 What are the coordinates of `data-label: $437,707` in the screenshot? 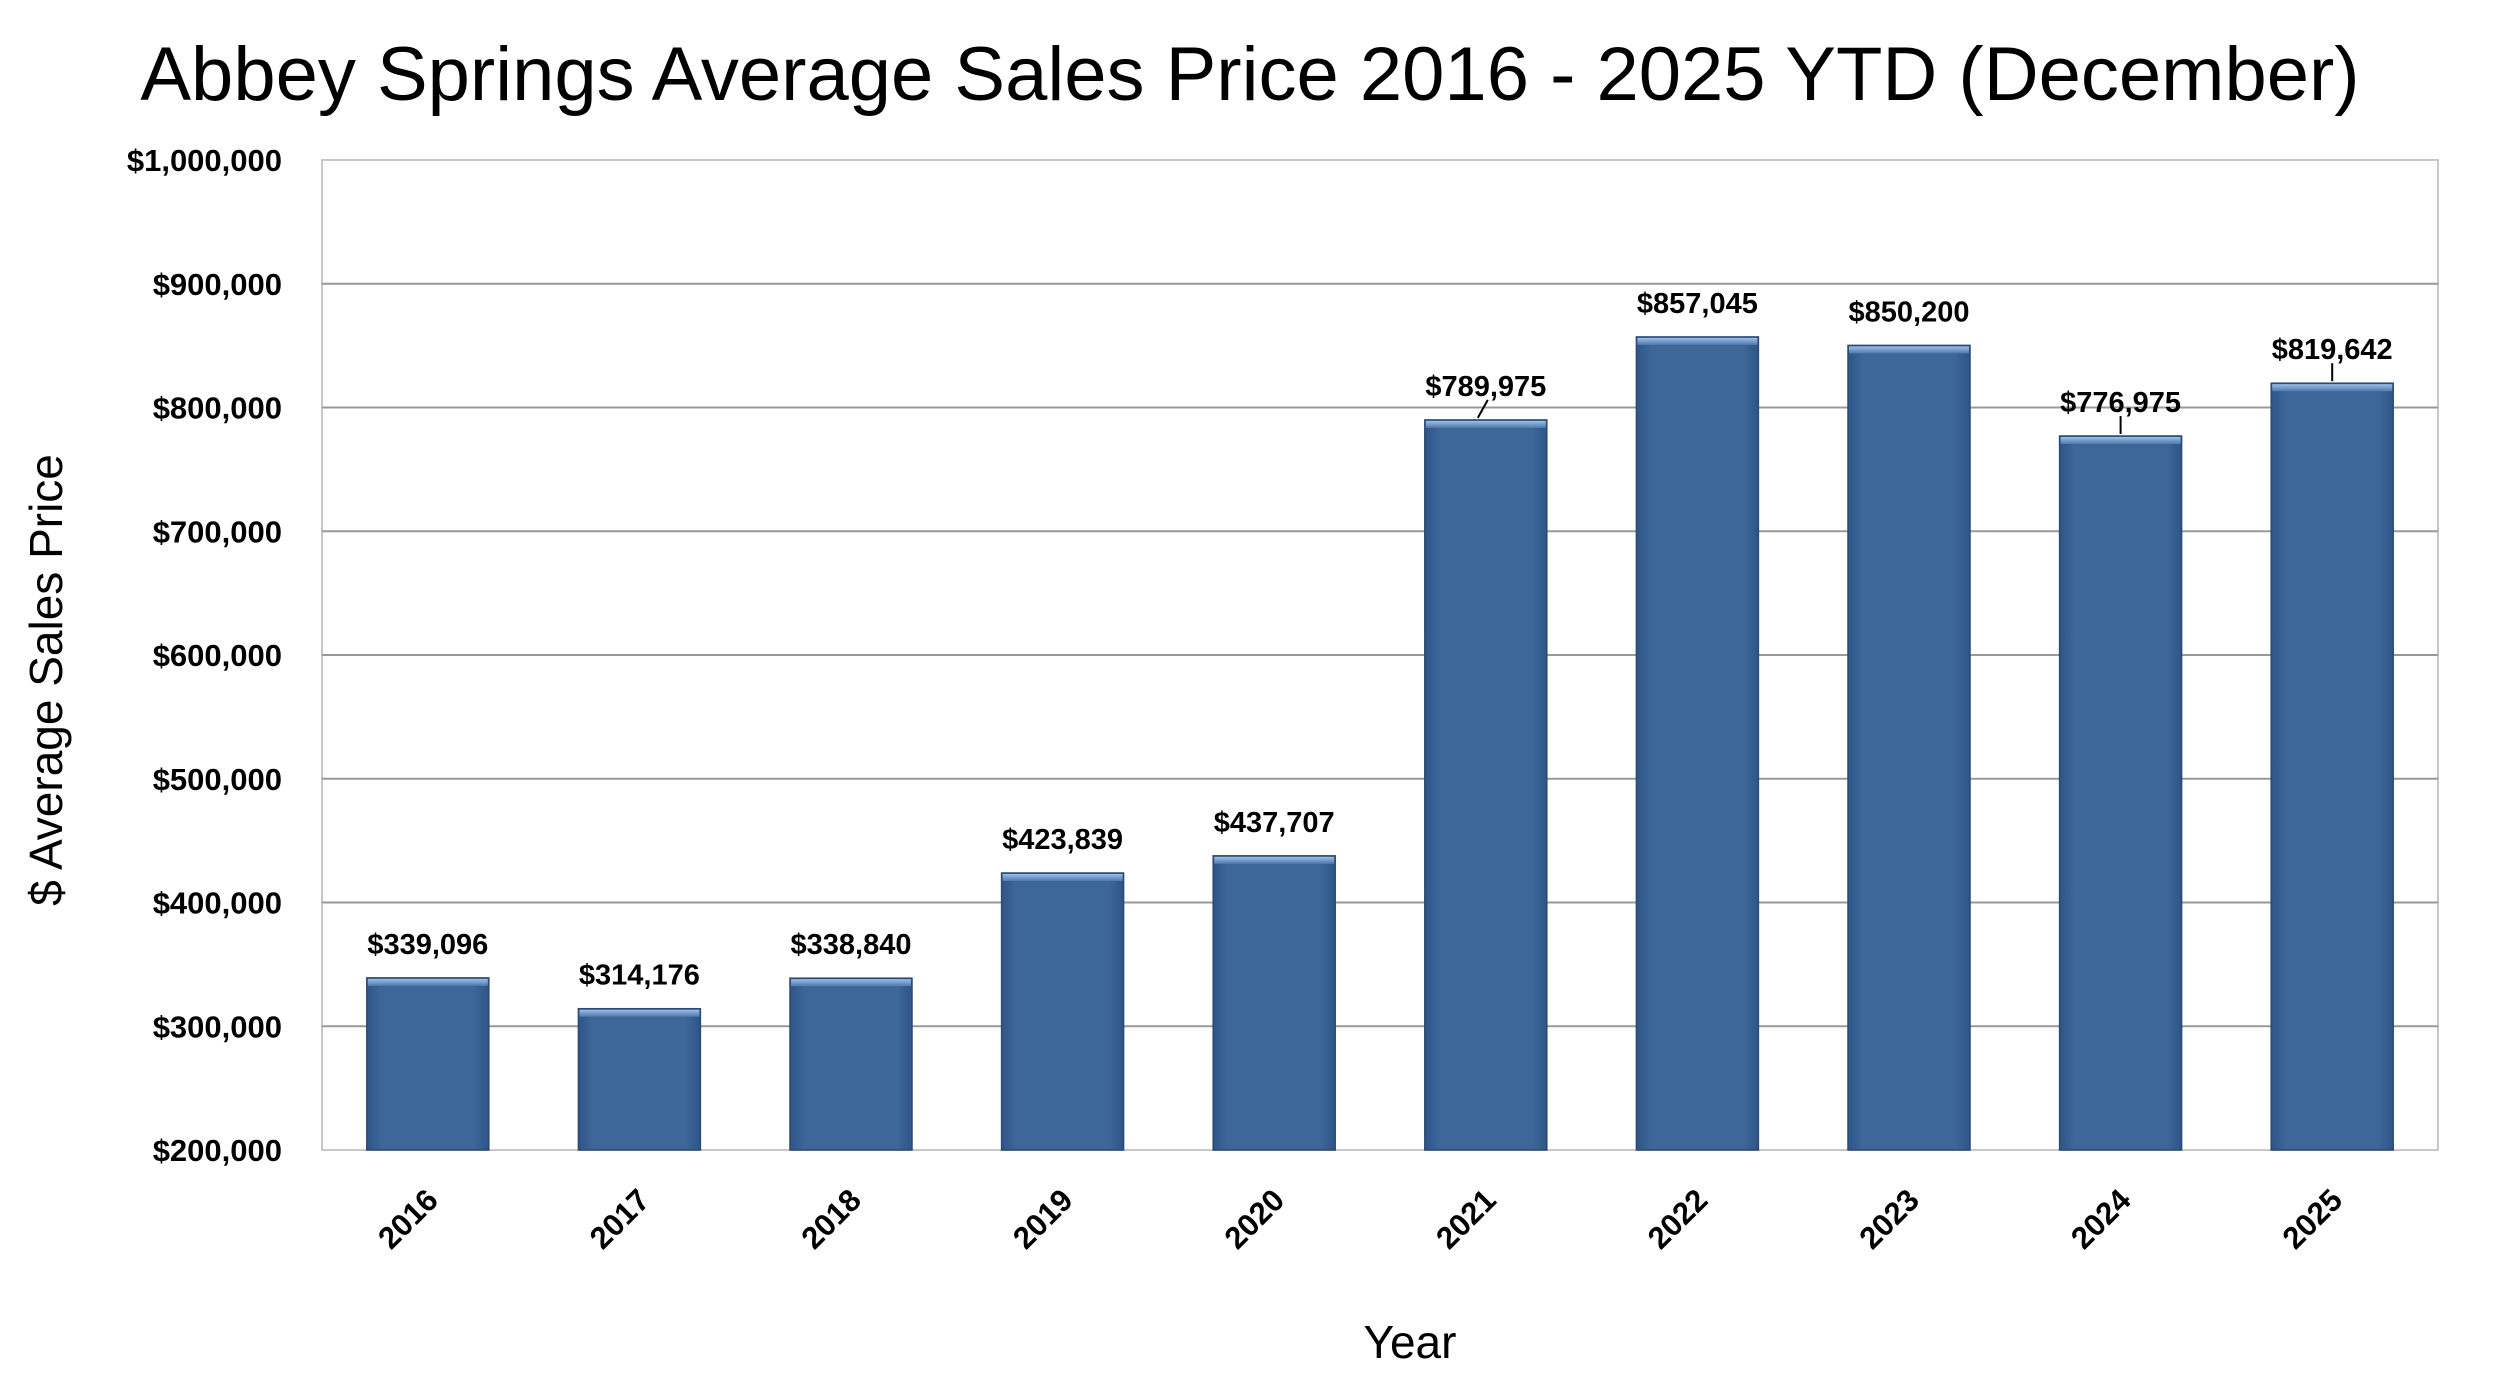 It's located at (1274, 823).